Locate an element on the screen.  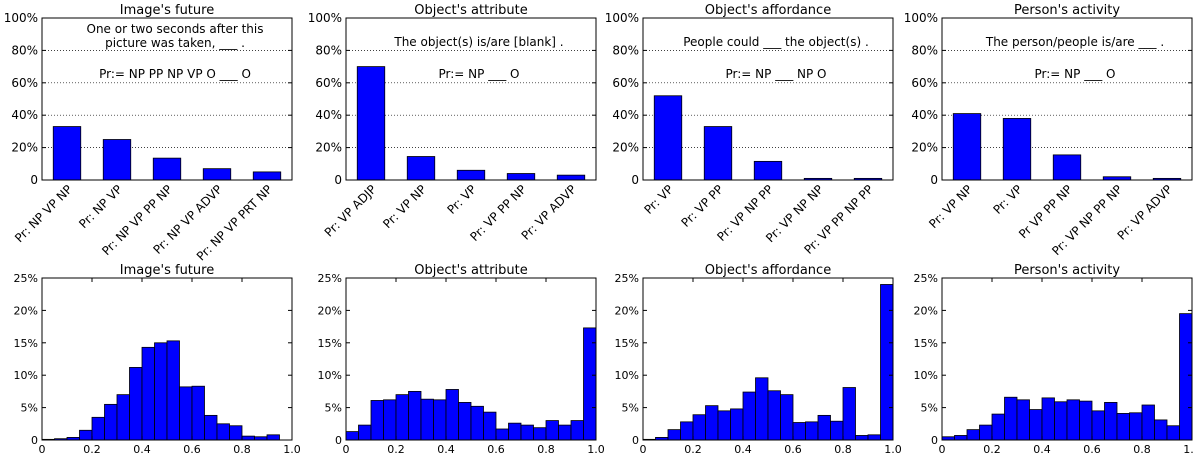
prompt-text: One or two seconds after this is located at coordinates (175, 29).